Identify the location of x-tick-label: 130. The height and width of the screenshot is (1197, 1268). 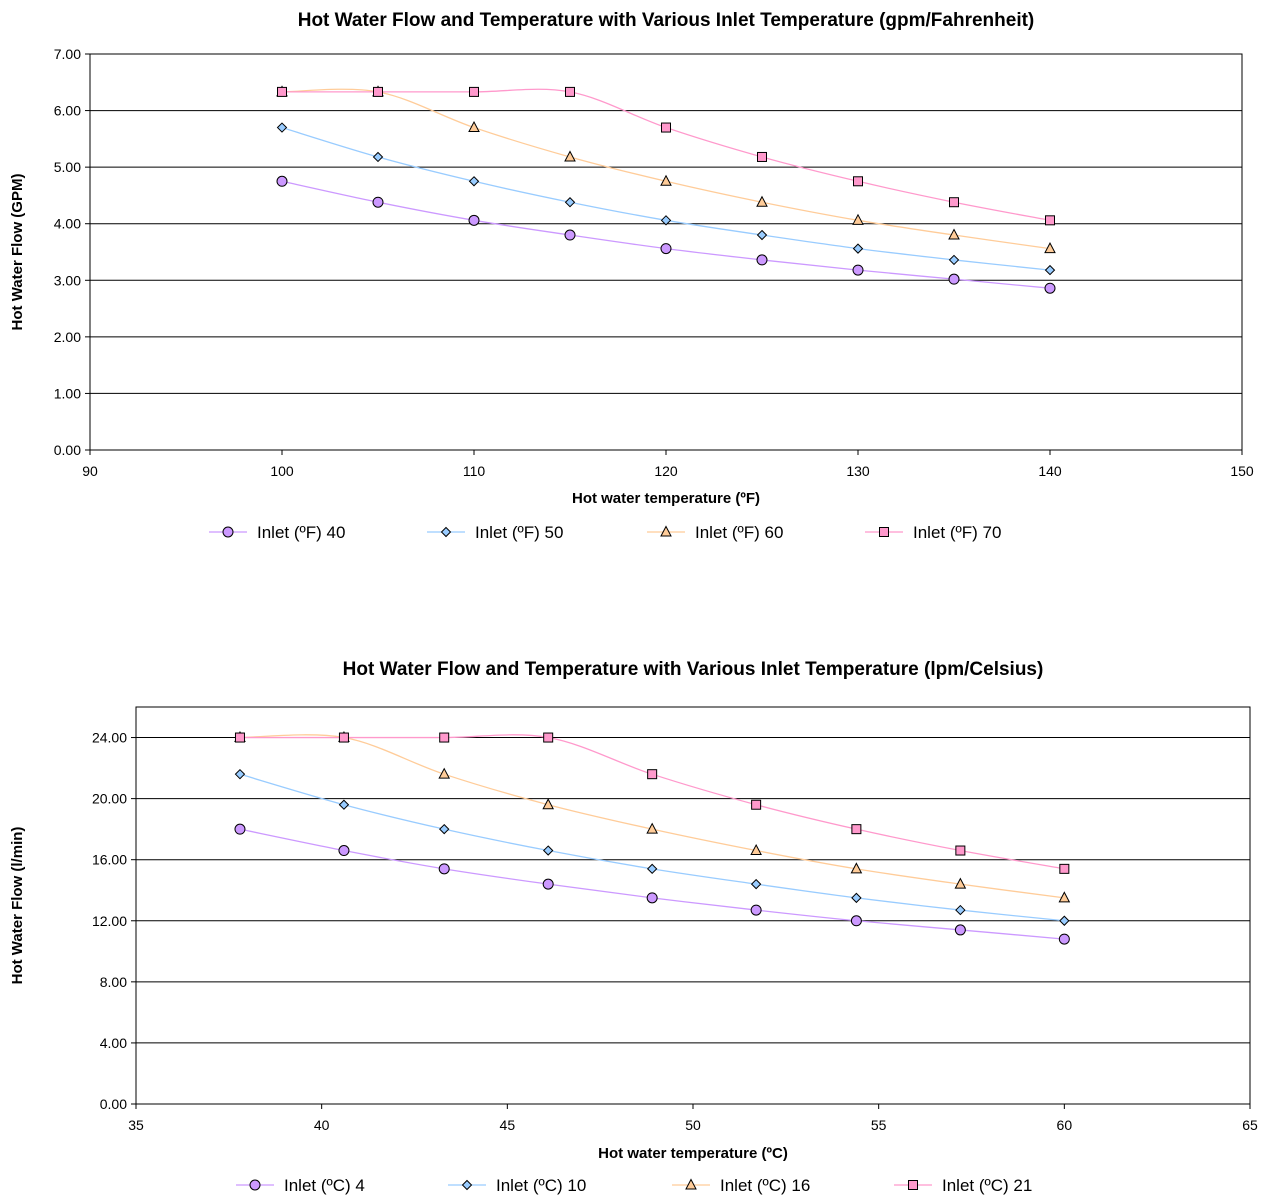
(858, 471).